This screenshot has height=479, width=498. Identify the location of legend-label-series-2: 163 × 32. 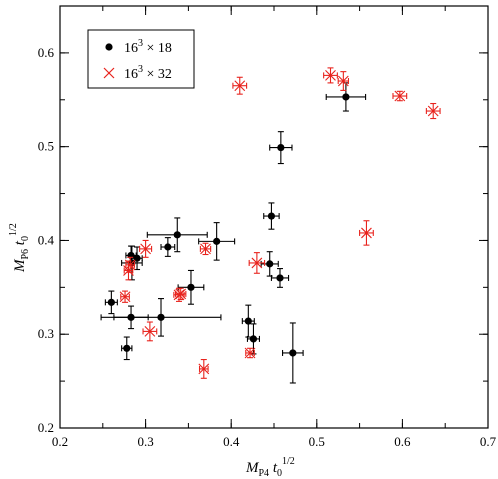
(148, 73).